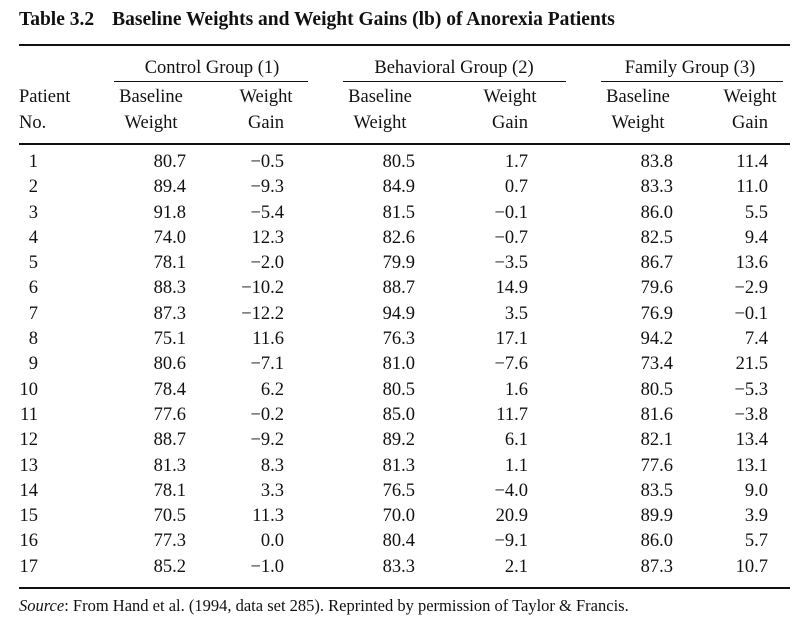  What do you see at coordinates (398, 313) in the screenshot?
I see `behavioral-baseline-cell: 94.9` at bounding box center [398, 313].